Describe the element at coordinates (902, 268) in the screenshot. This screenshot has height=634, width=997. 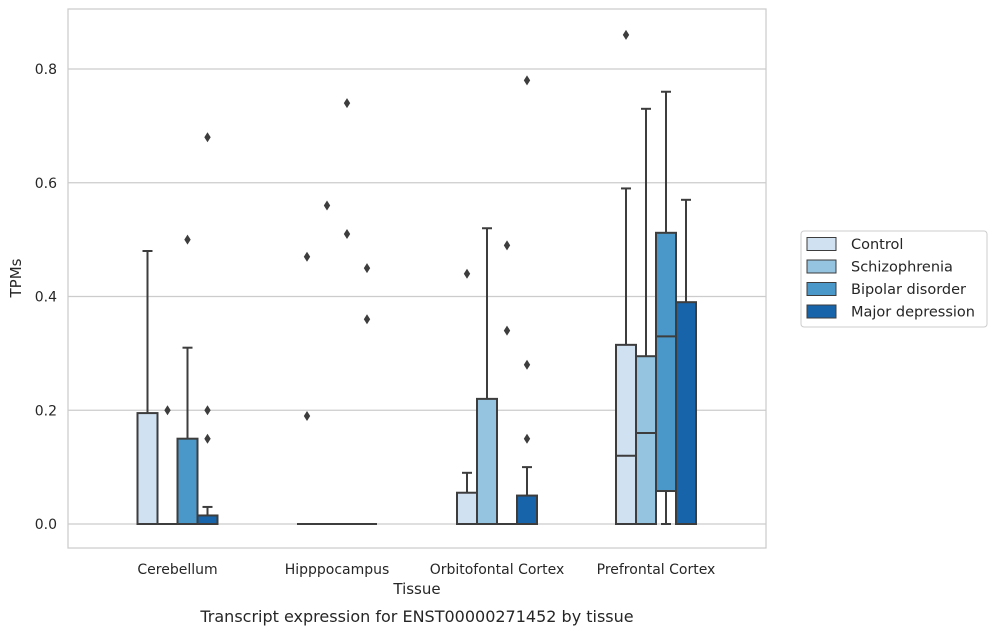
I see `legend-label: Schizophrenia` at that location.